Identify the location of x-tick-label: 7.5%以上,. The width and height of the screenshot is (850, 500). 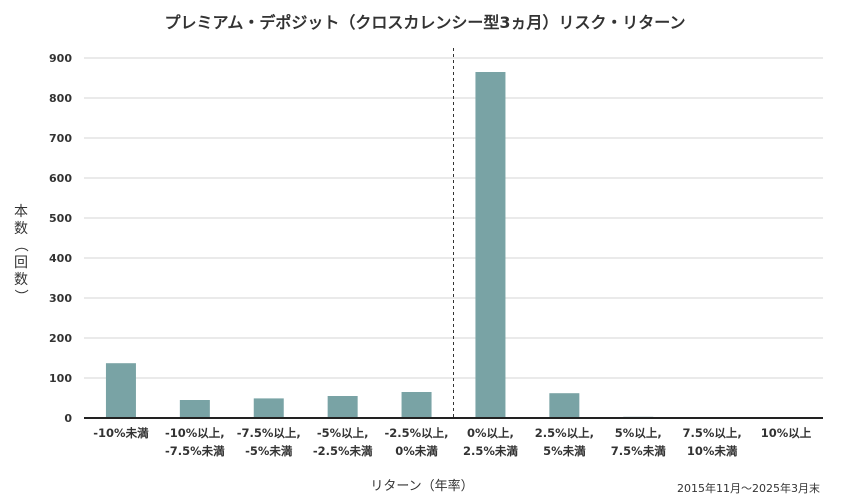
(712, 433).